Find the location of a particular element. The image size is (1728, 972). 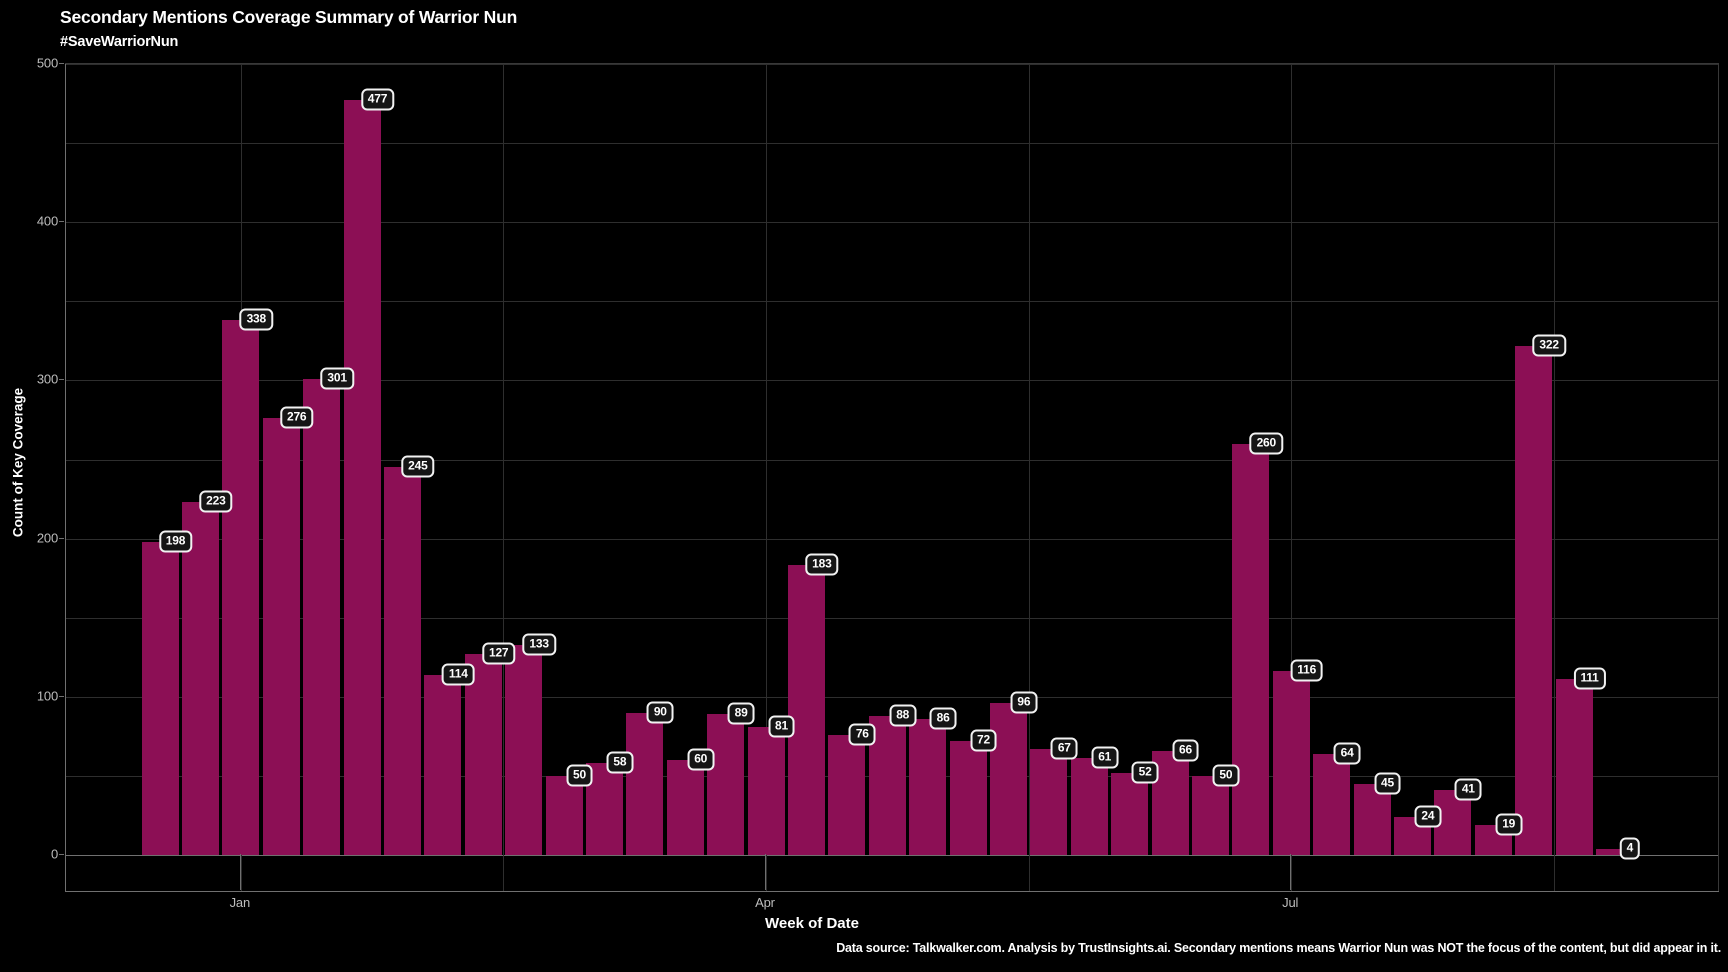

bar-value-label: 86 is located at coordinates (943, 718).